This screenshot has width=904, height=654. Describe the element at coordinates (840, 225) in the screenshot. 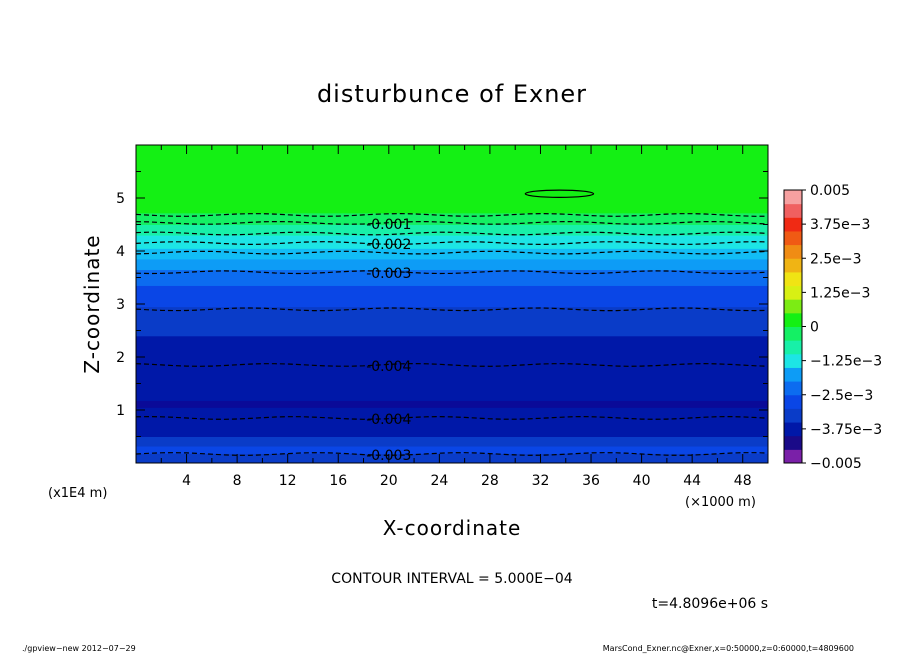

I see `colorbar-tick-label: 3.75e−3` at that location.